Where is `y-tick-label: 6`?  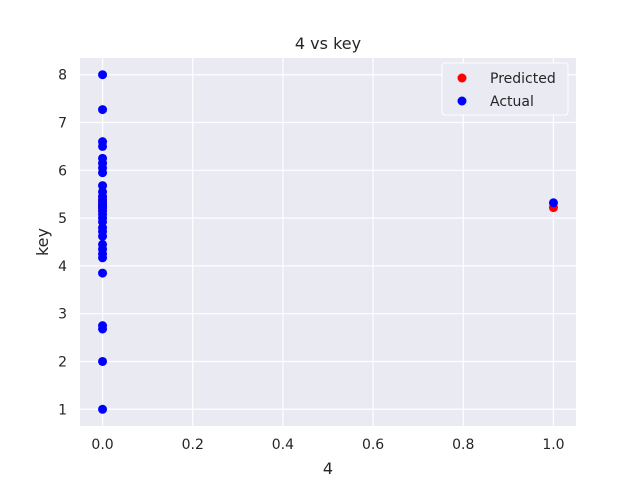
y-tick-label: 6 is located at coordinates (62, 171).